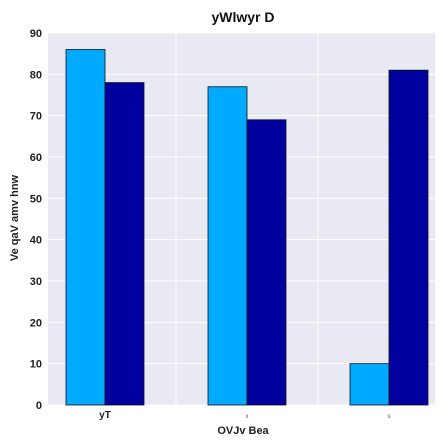 Image resolution: width=448 pixels, height=448 pixels. I want to click on y-tick-label: 40, so click(36, 241).